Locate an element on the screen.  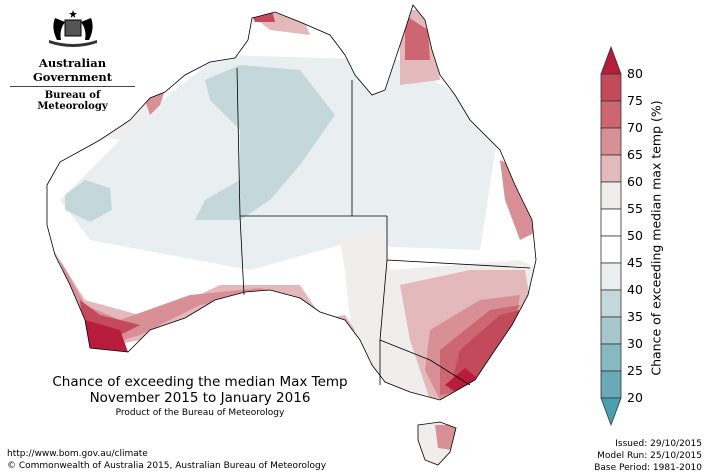
colorbar-tick-label: 70 is located at coordinates (635, 127).